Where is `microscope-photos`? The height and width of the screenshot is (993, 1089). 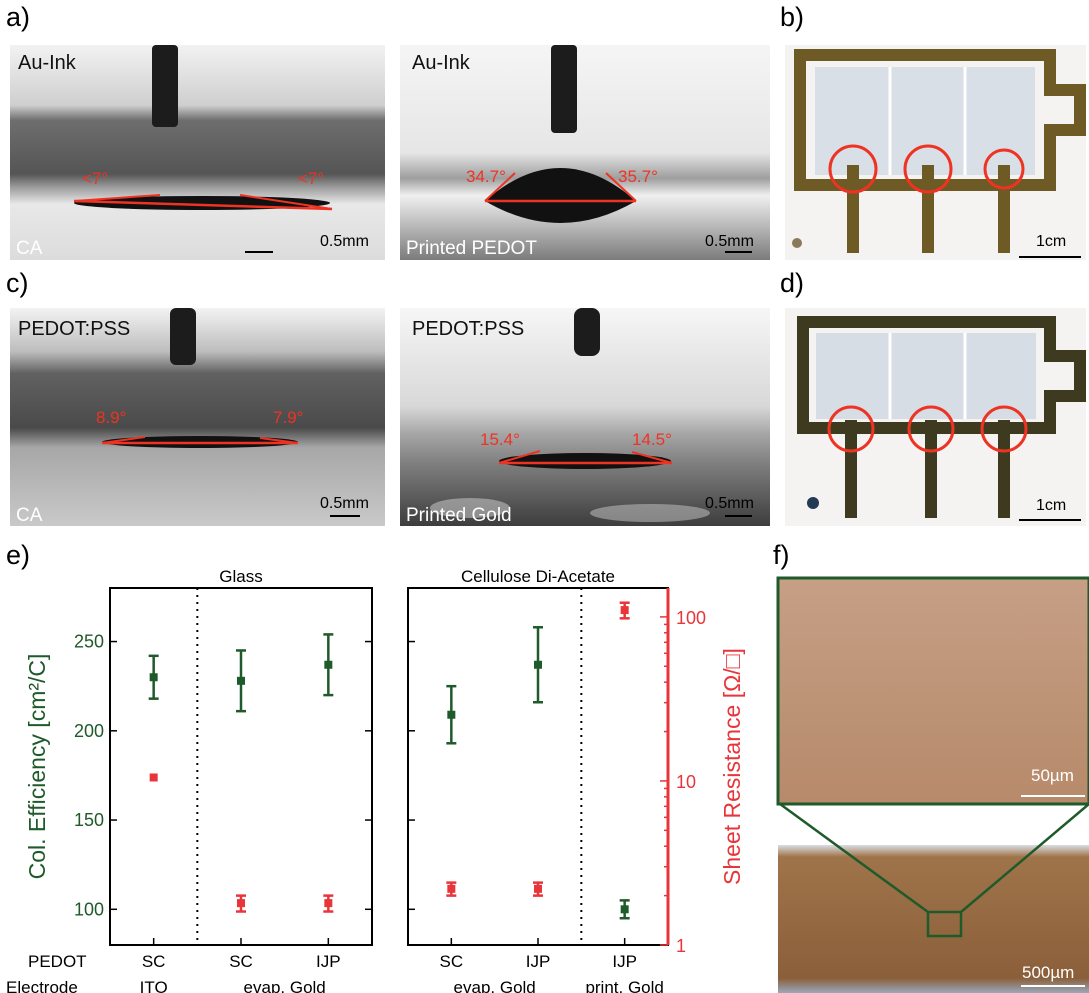 microscope-photos is located at coordinates (931, 781).